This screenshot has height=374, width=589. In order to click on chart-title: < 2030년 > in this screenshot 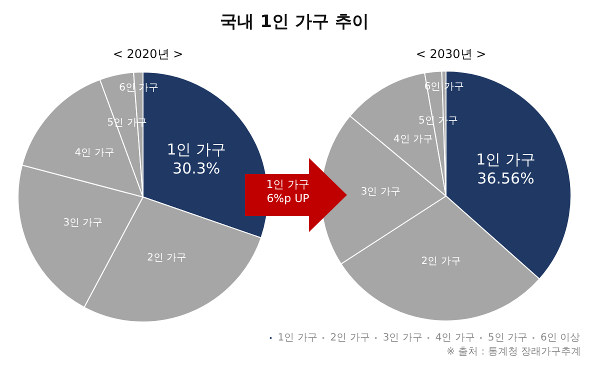, I will do `click(451, 54)`.